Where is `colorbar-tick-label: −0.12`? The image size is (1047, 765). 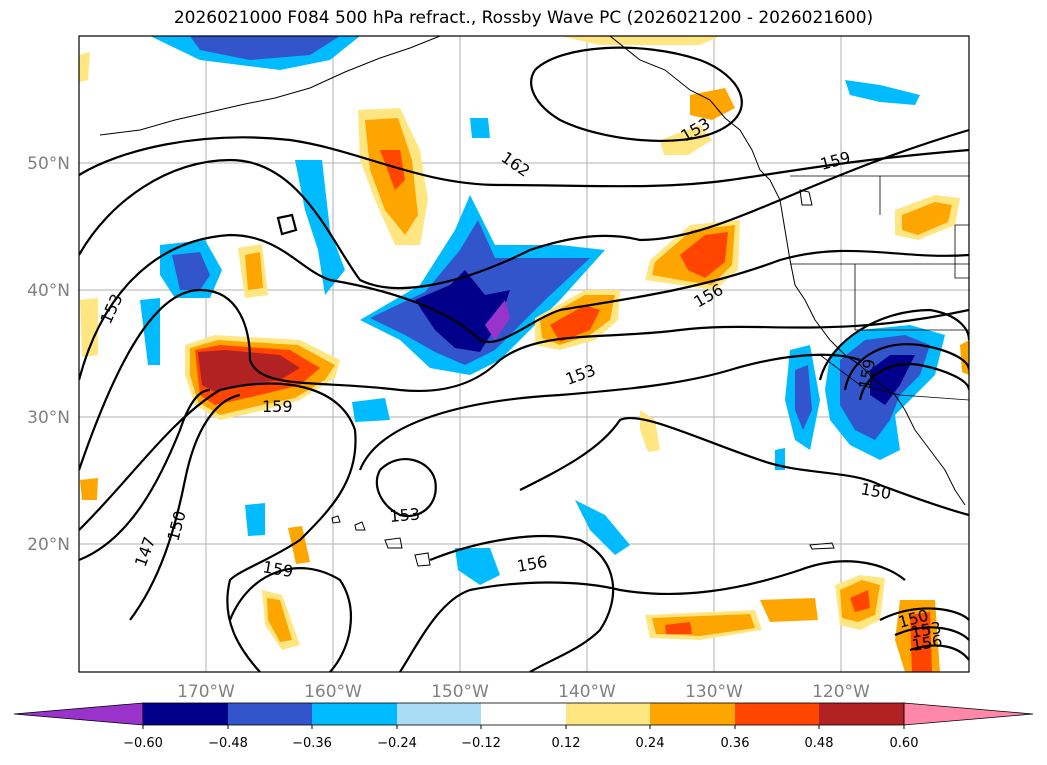 colorbar-tick-label: −0.12 is located at coordinates (481, 743).